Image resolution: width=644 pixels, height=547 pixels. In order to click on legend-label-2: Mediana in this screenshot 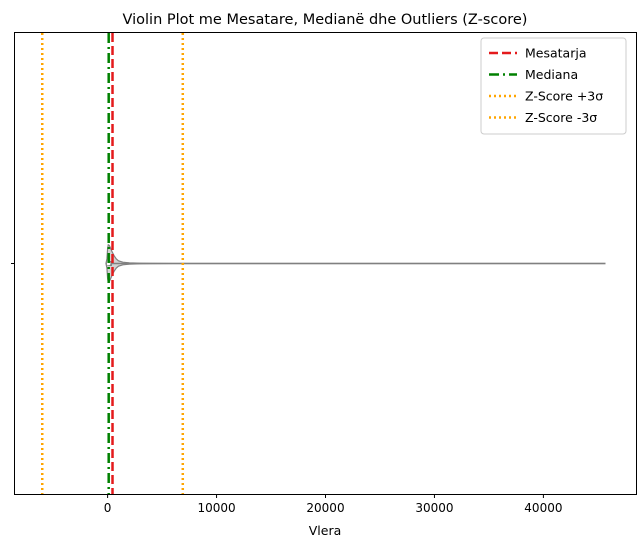, I will do `click(551, 74)`.